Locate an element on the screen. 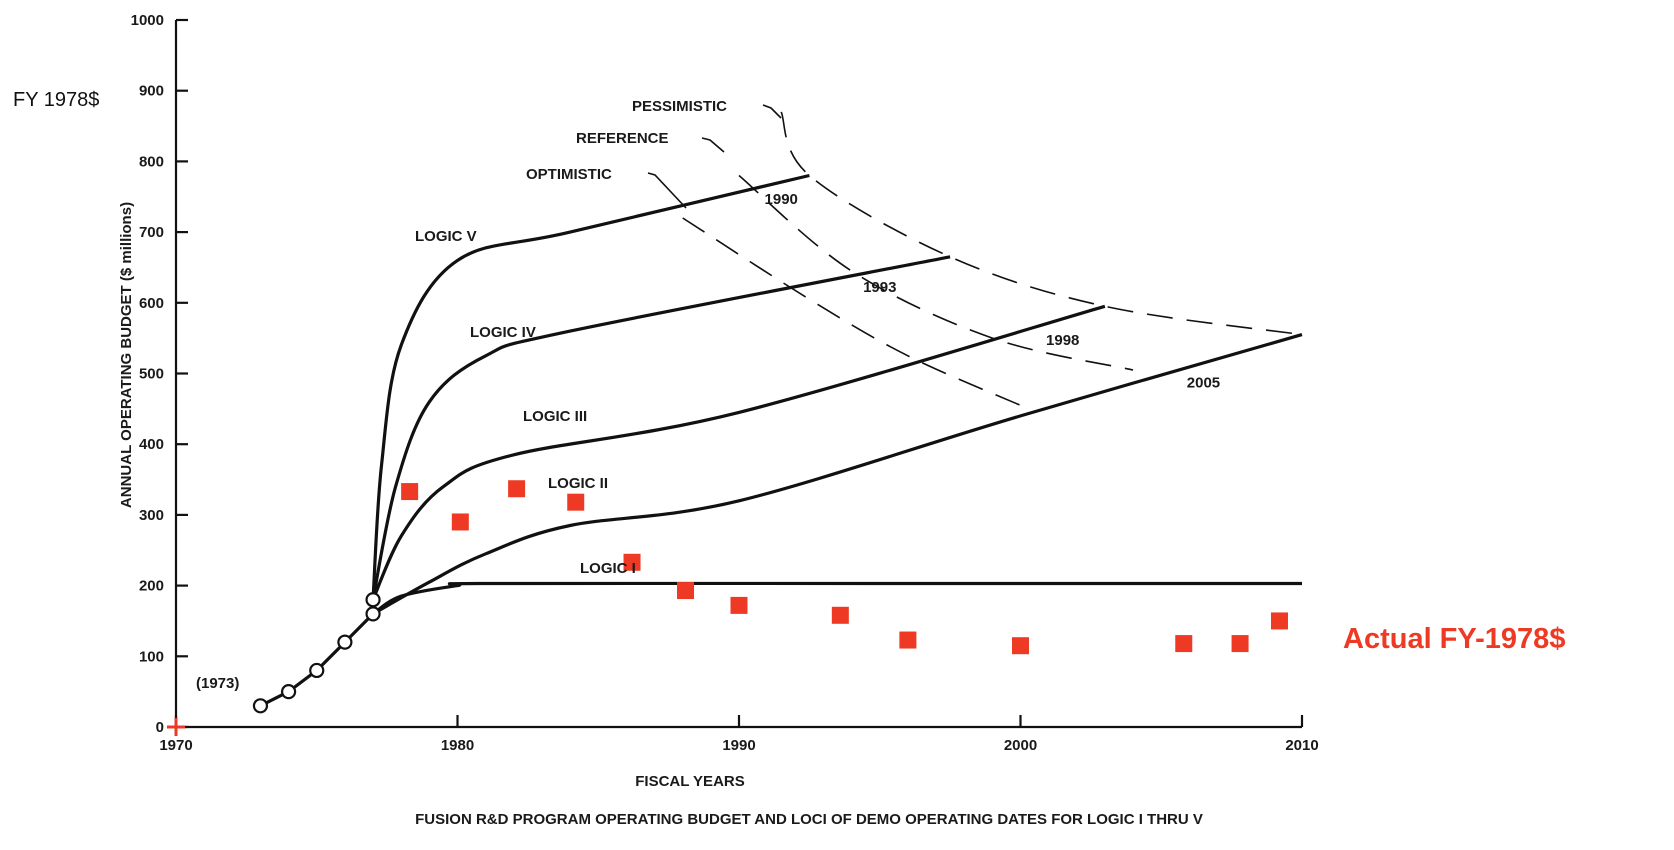  label-logic-i: LOGIC I is located at coordinates (608, 568).